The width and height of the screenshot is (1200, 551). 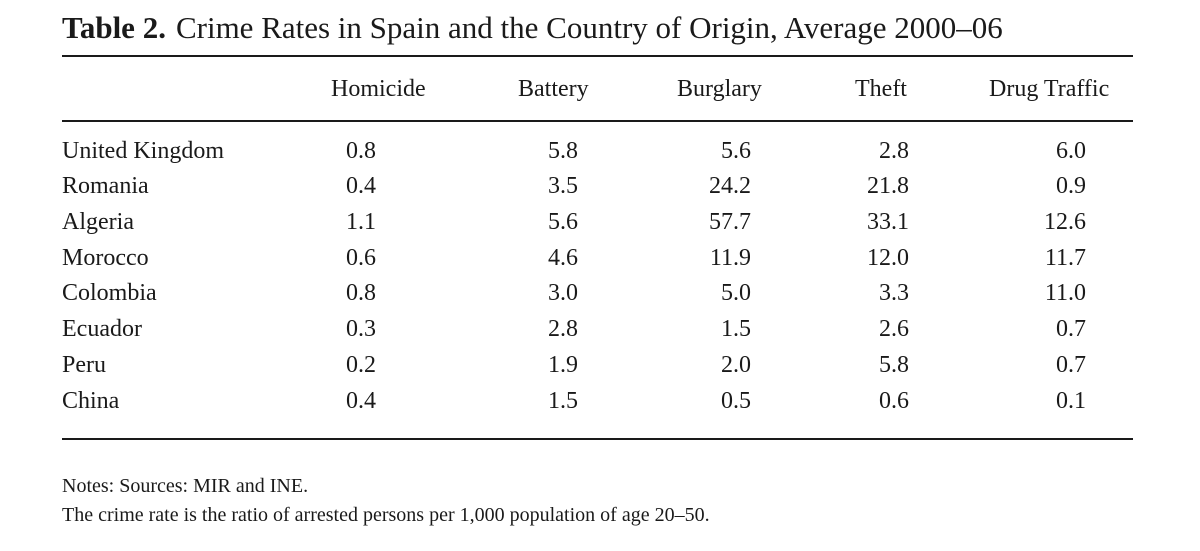 I want to click on cell-theft: 2.6, so click(x=894, y=329).